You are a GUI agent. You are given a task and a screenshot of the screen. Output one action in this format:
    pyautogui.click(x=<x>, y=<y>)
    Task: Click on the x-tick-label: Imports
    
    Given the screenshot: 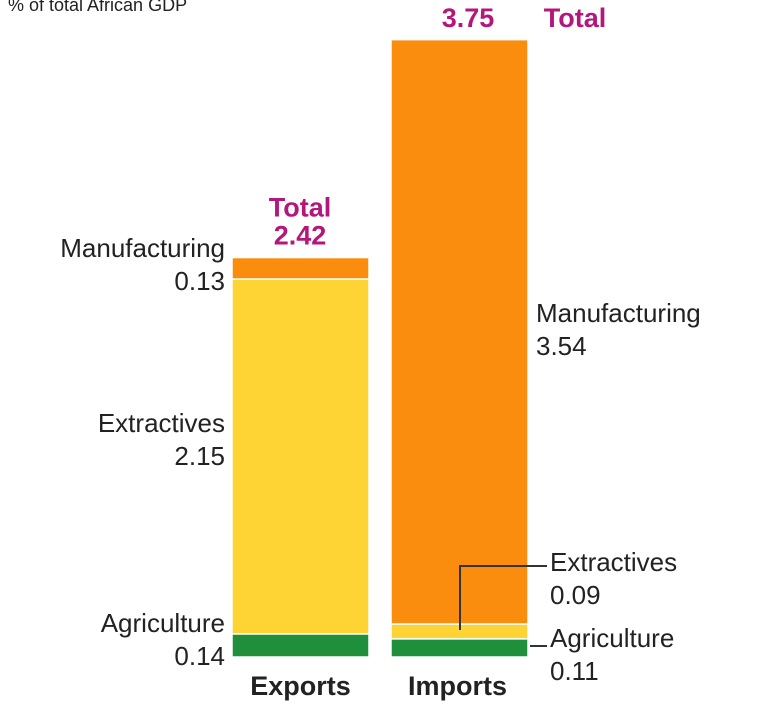 What is the action you would take?
    pyautogui.click(x=457, y=686)
    